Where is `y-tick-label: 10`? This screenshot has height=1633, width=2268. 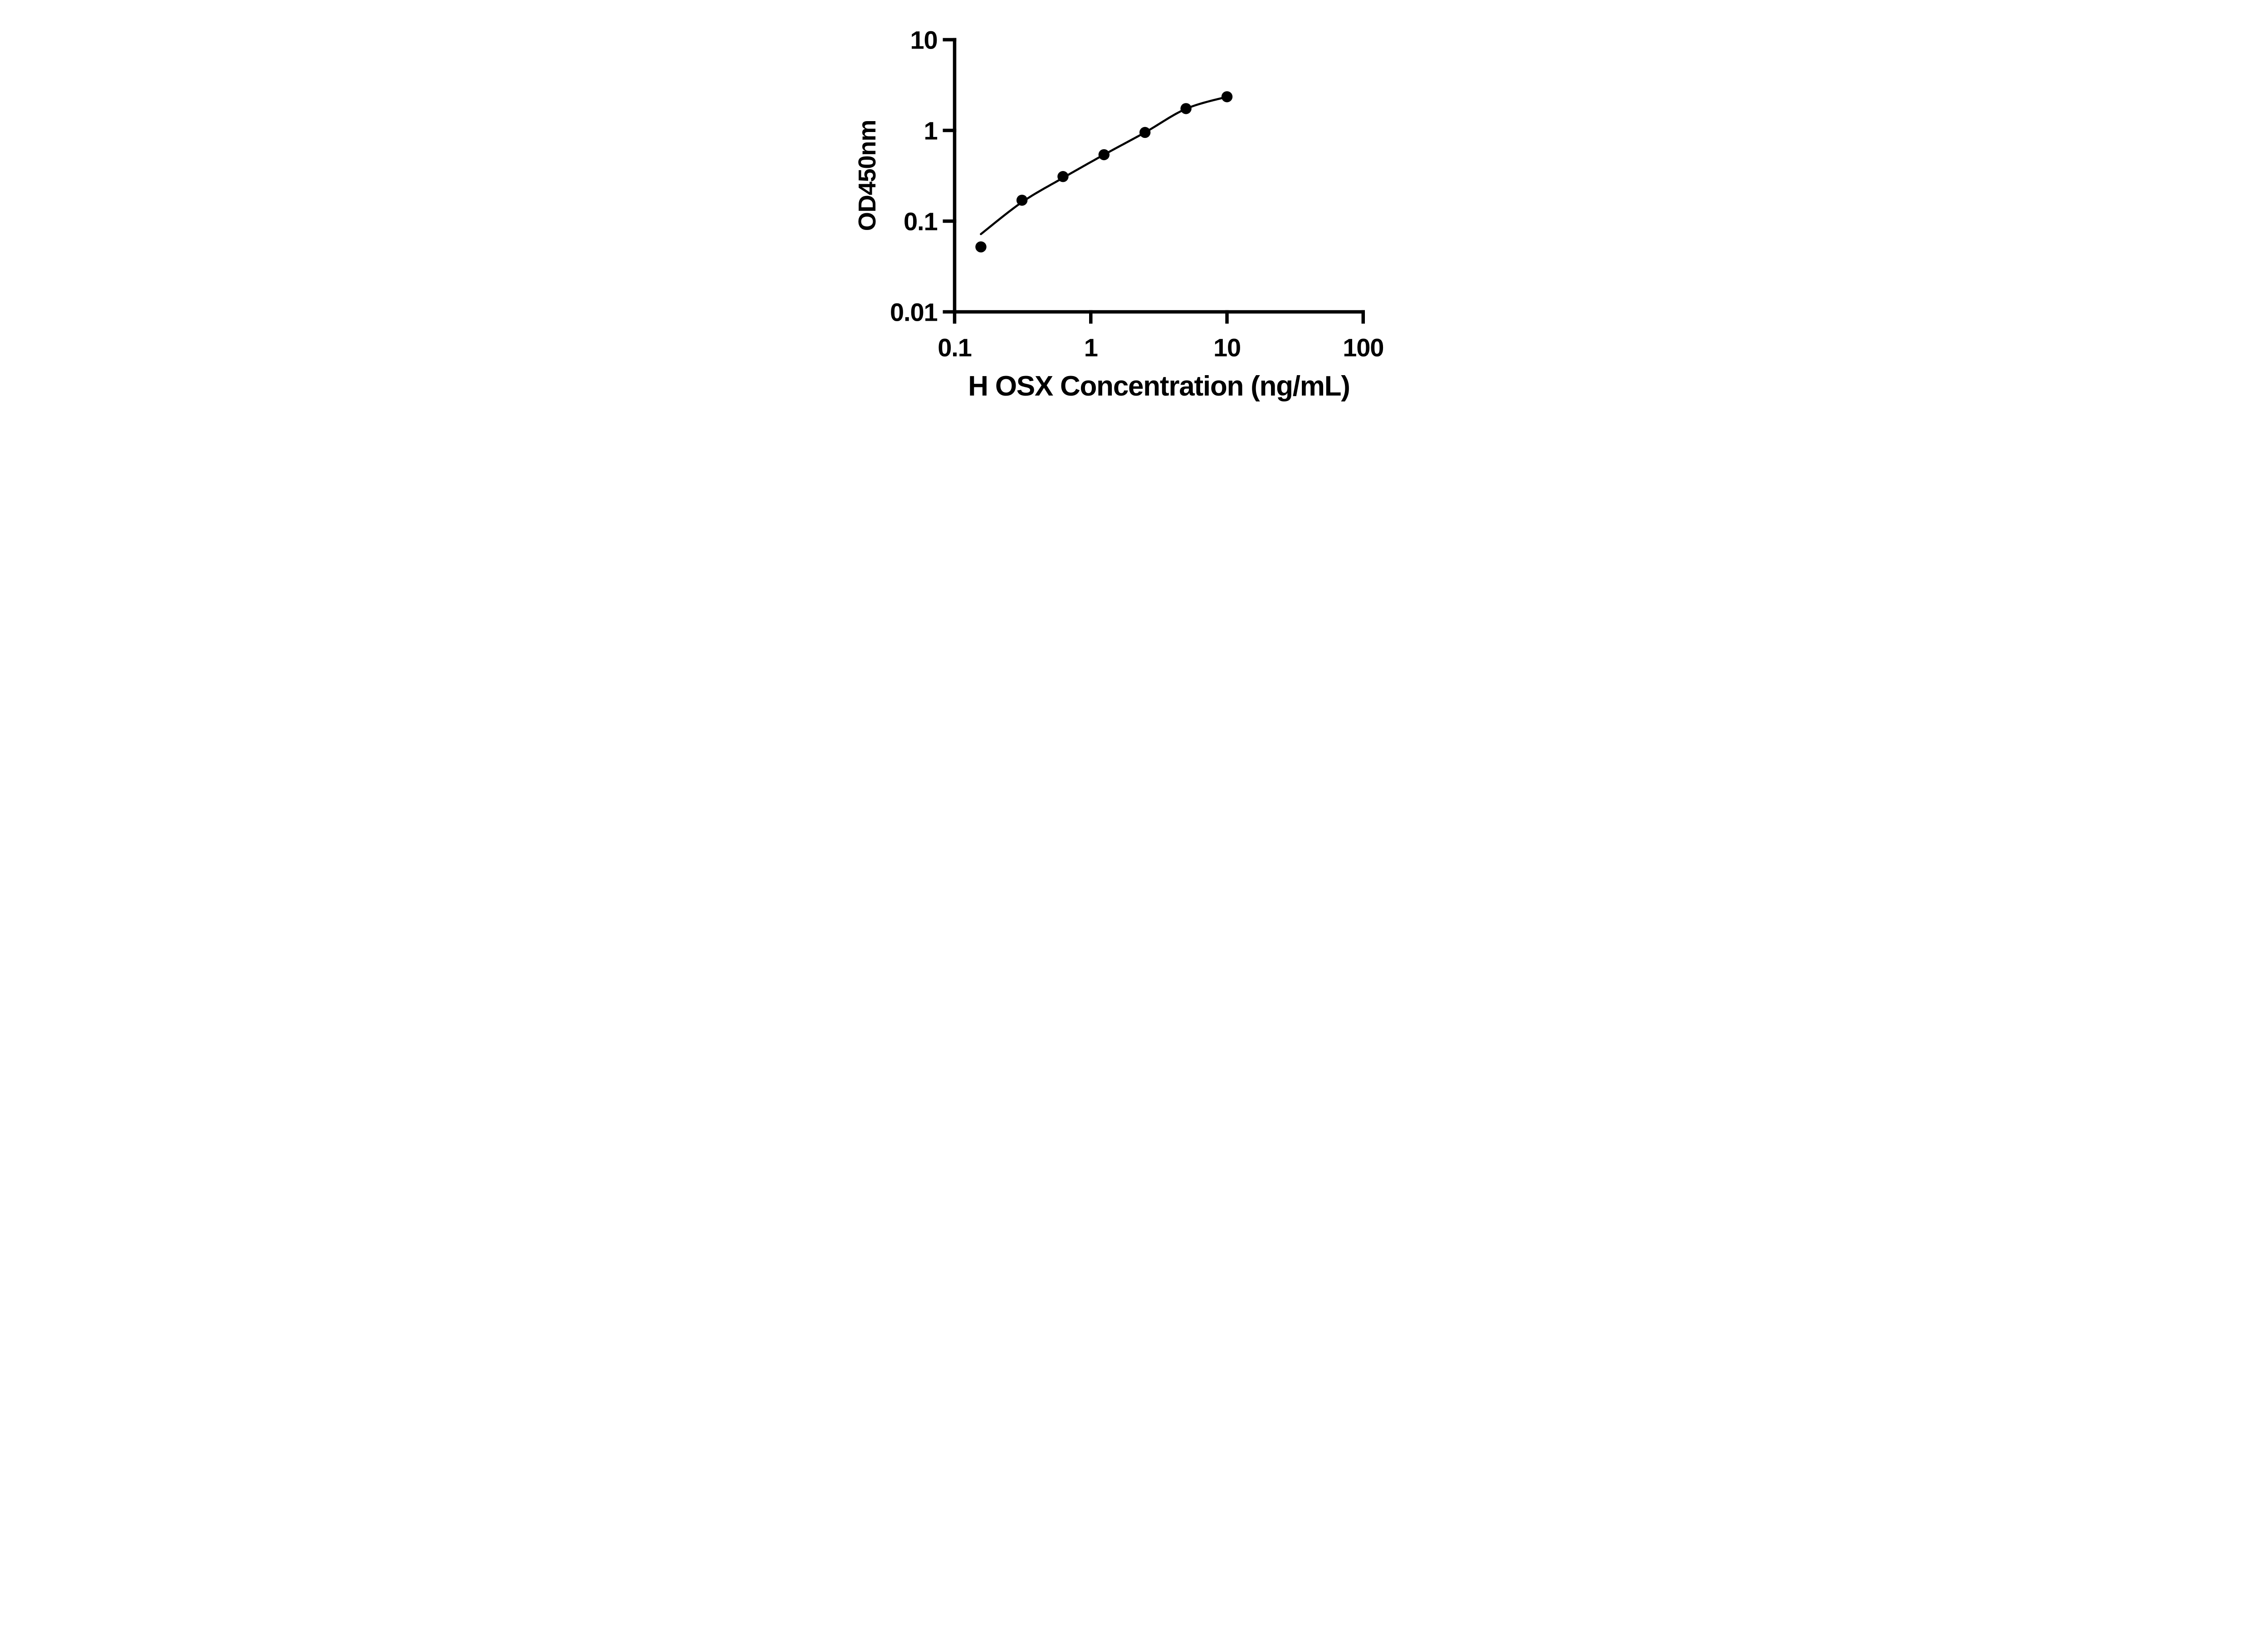
y-tick-label: 10 is located at coordinates (924, 40).